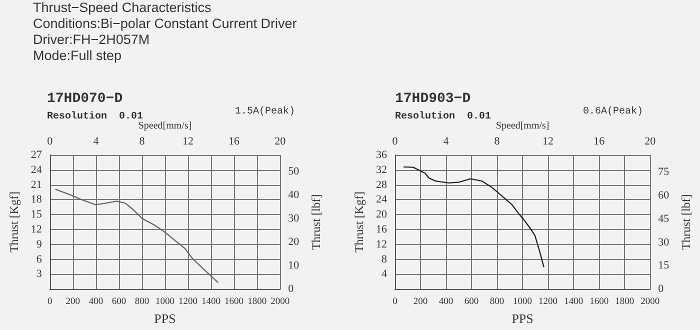 Image resolution: width=700 pixels, height=330 pixels. Describe the element at coordinates (664, 218) in the screenshot. I see `y2-tick-label: 45` at that location.